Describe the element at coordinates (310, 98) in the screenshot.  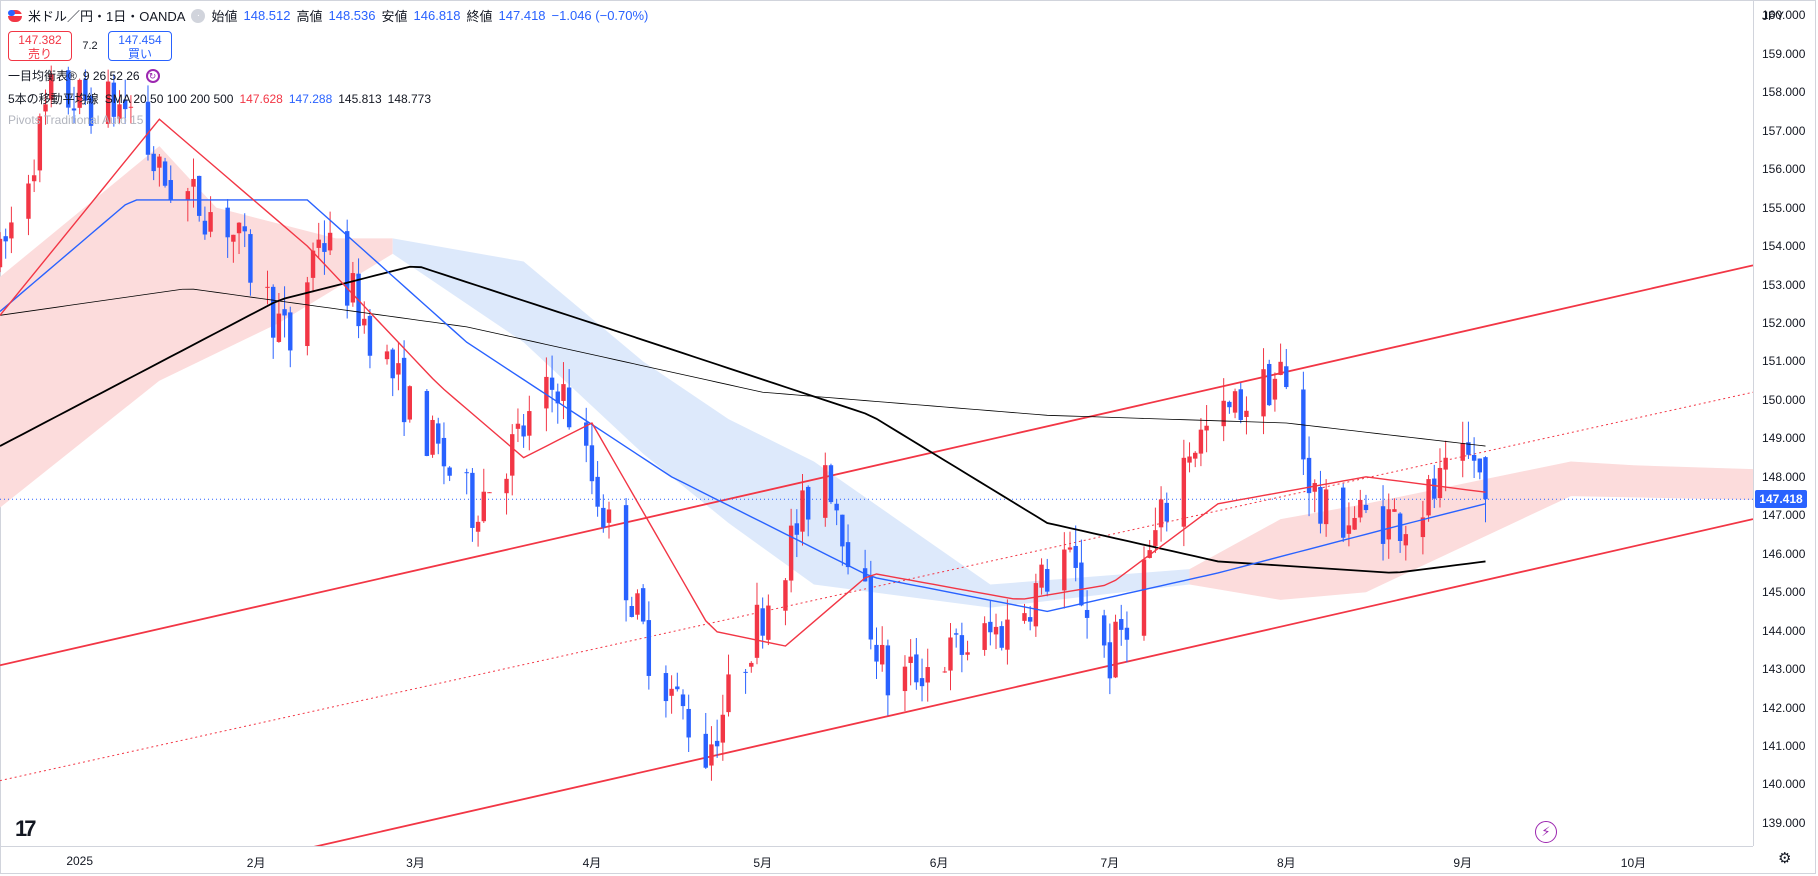
I see `ma-value-50: 147.288` at that location.